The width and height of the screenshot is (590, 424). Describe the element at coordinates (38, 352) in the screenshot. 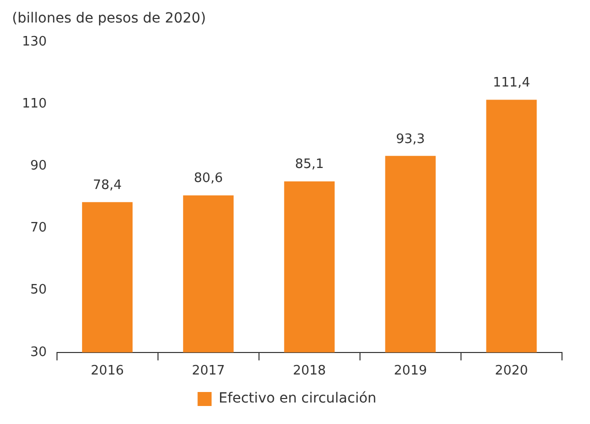

I see `y-tick-label: 30` at that location.